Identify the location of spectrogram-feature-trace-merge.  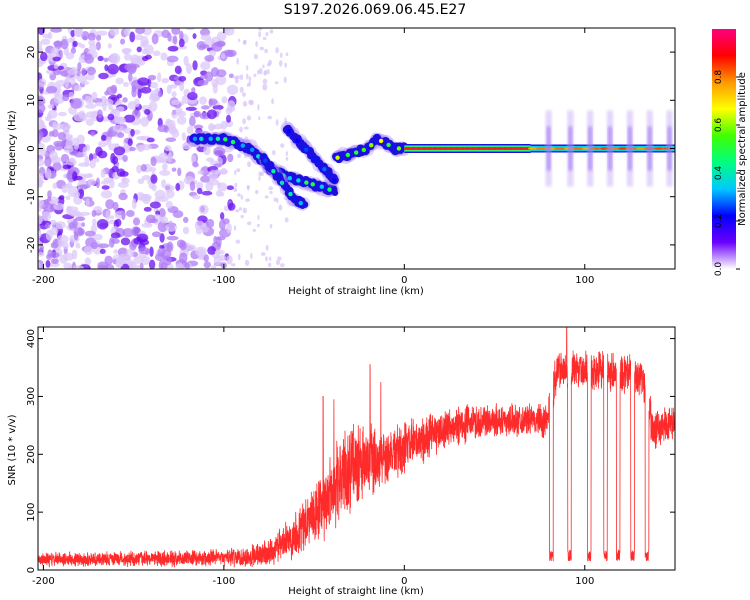
(370, 148).